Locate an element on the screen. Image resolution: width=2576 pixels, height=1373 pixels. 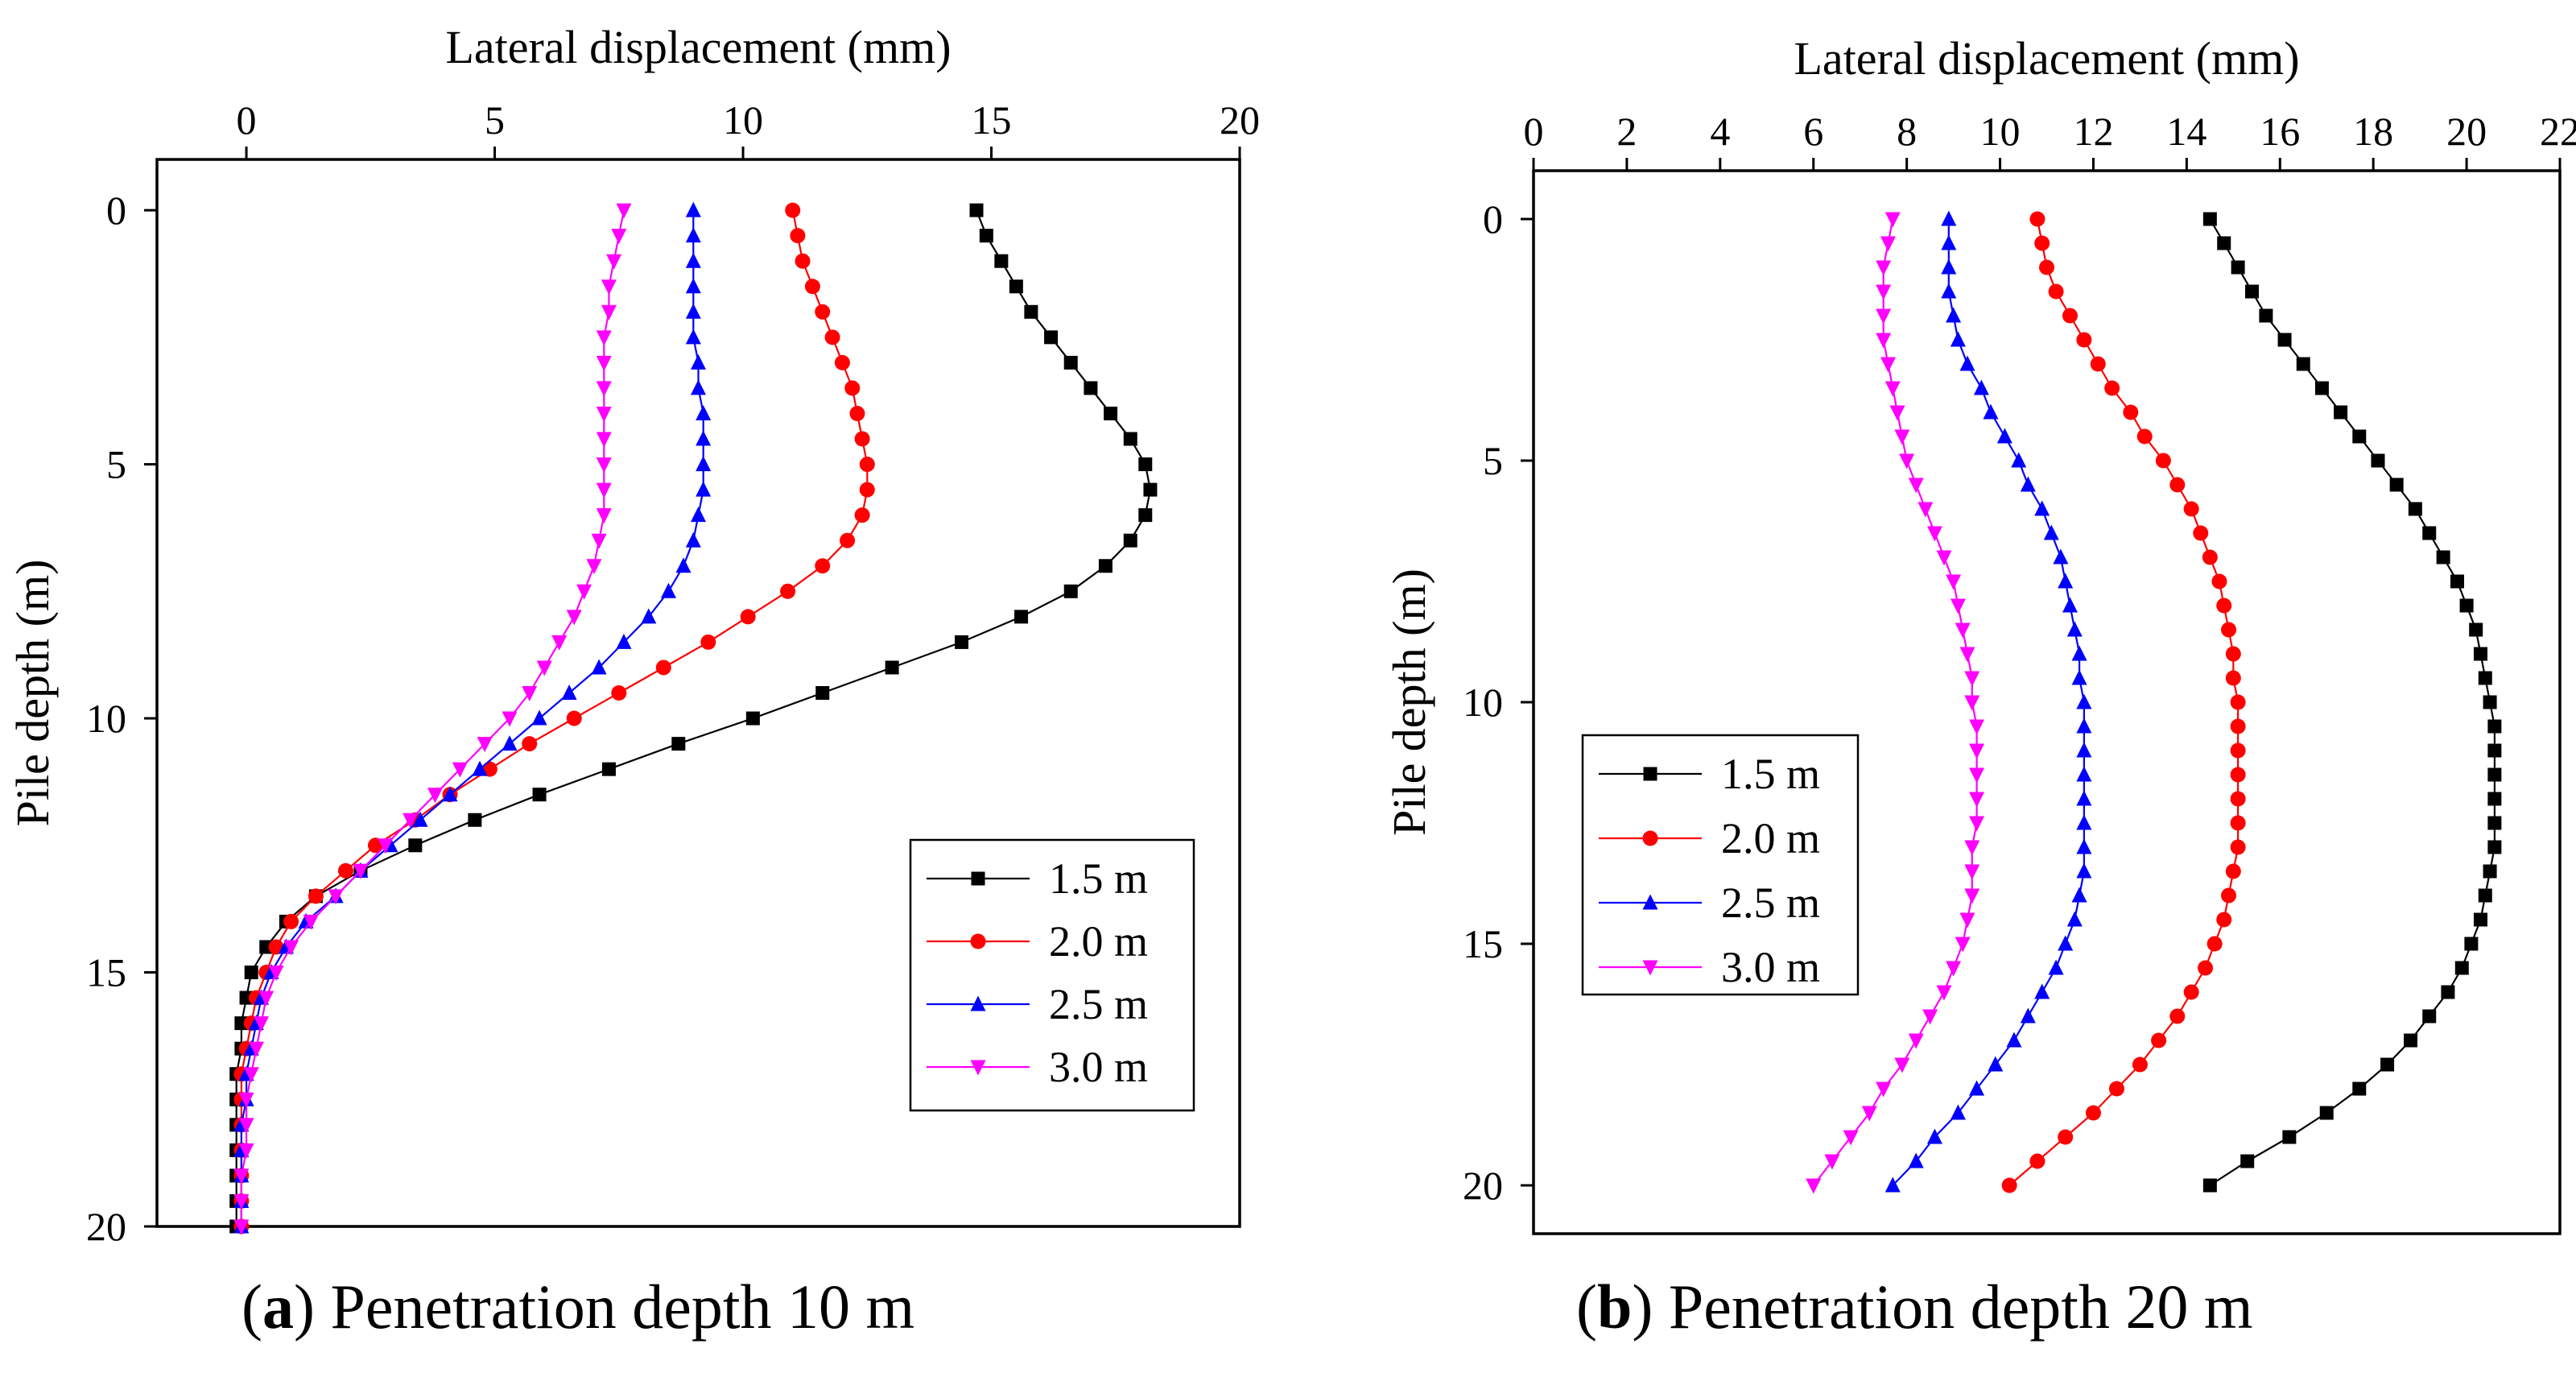
legend-box is located at coordinates (1720, 865).